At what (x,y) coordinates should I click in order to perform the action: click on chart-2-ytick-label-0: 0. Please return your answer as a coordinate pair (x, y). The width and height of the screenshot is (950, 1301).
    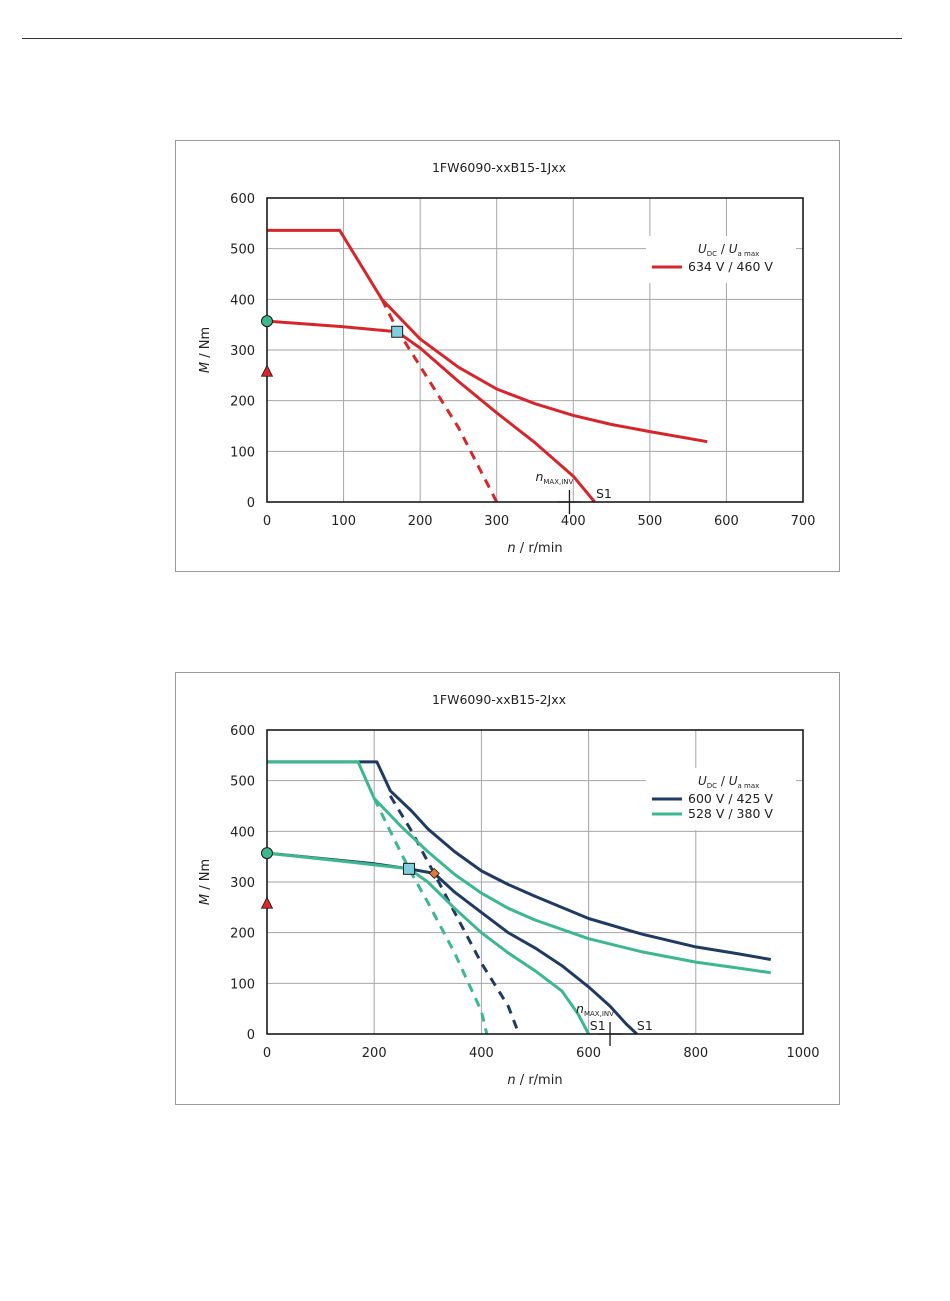
    Looking at the image, I should click on (251, 1035).